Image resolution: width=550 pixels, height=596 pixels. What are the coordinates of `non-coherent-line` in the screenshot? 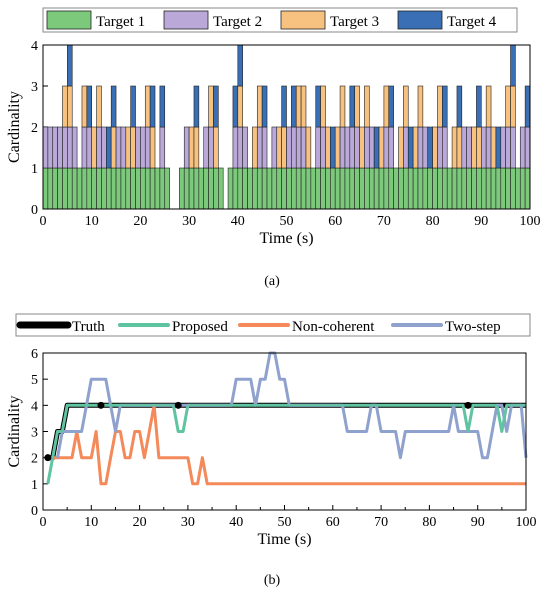 It's located at (286, 444).